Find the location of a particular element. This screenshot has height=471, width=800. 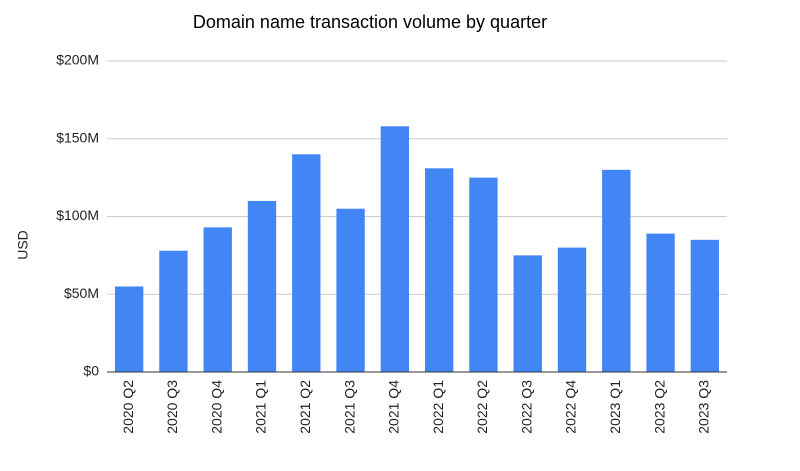

y-tick-label: $150M is located at coordinates (77, 137).